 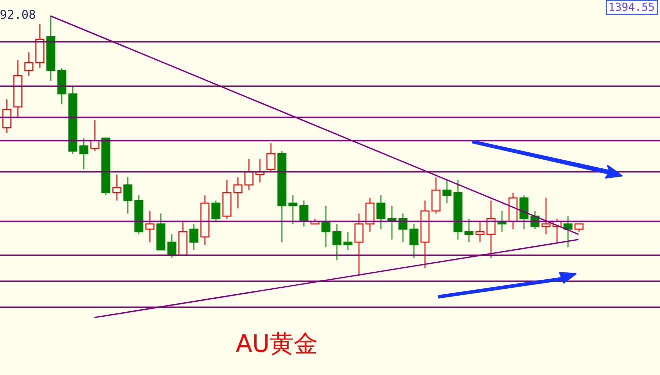 I want to click on text: AU黄金, so click(x=277, y=344).